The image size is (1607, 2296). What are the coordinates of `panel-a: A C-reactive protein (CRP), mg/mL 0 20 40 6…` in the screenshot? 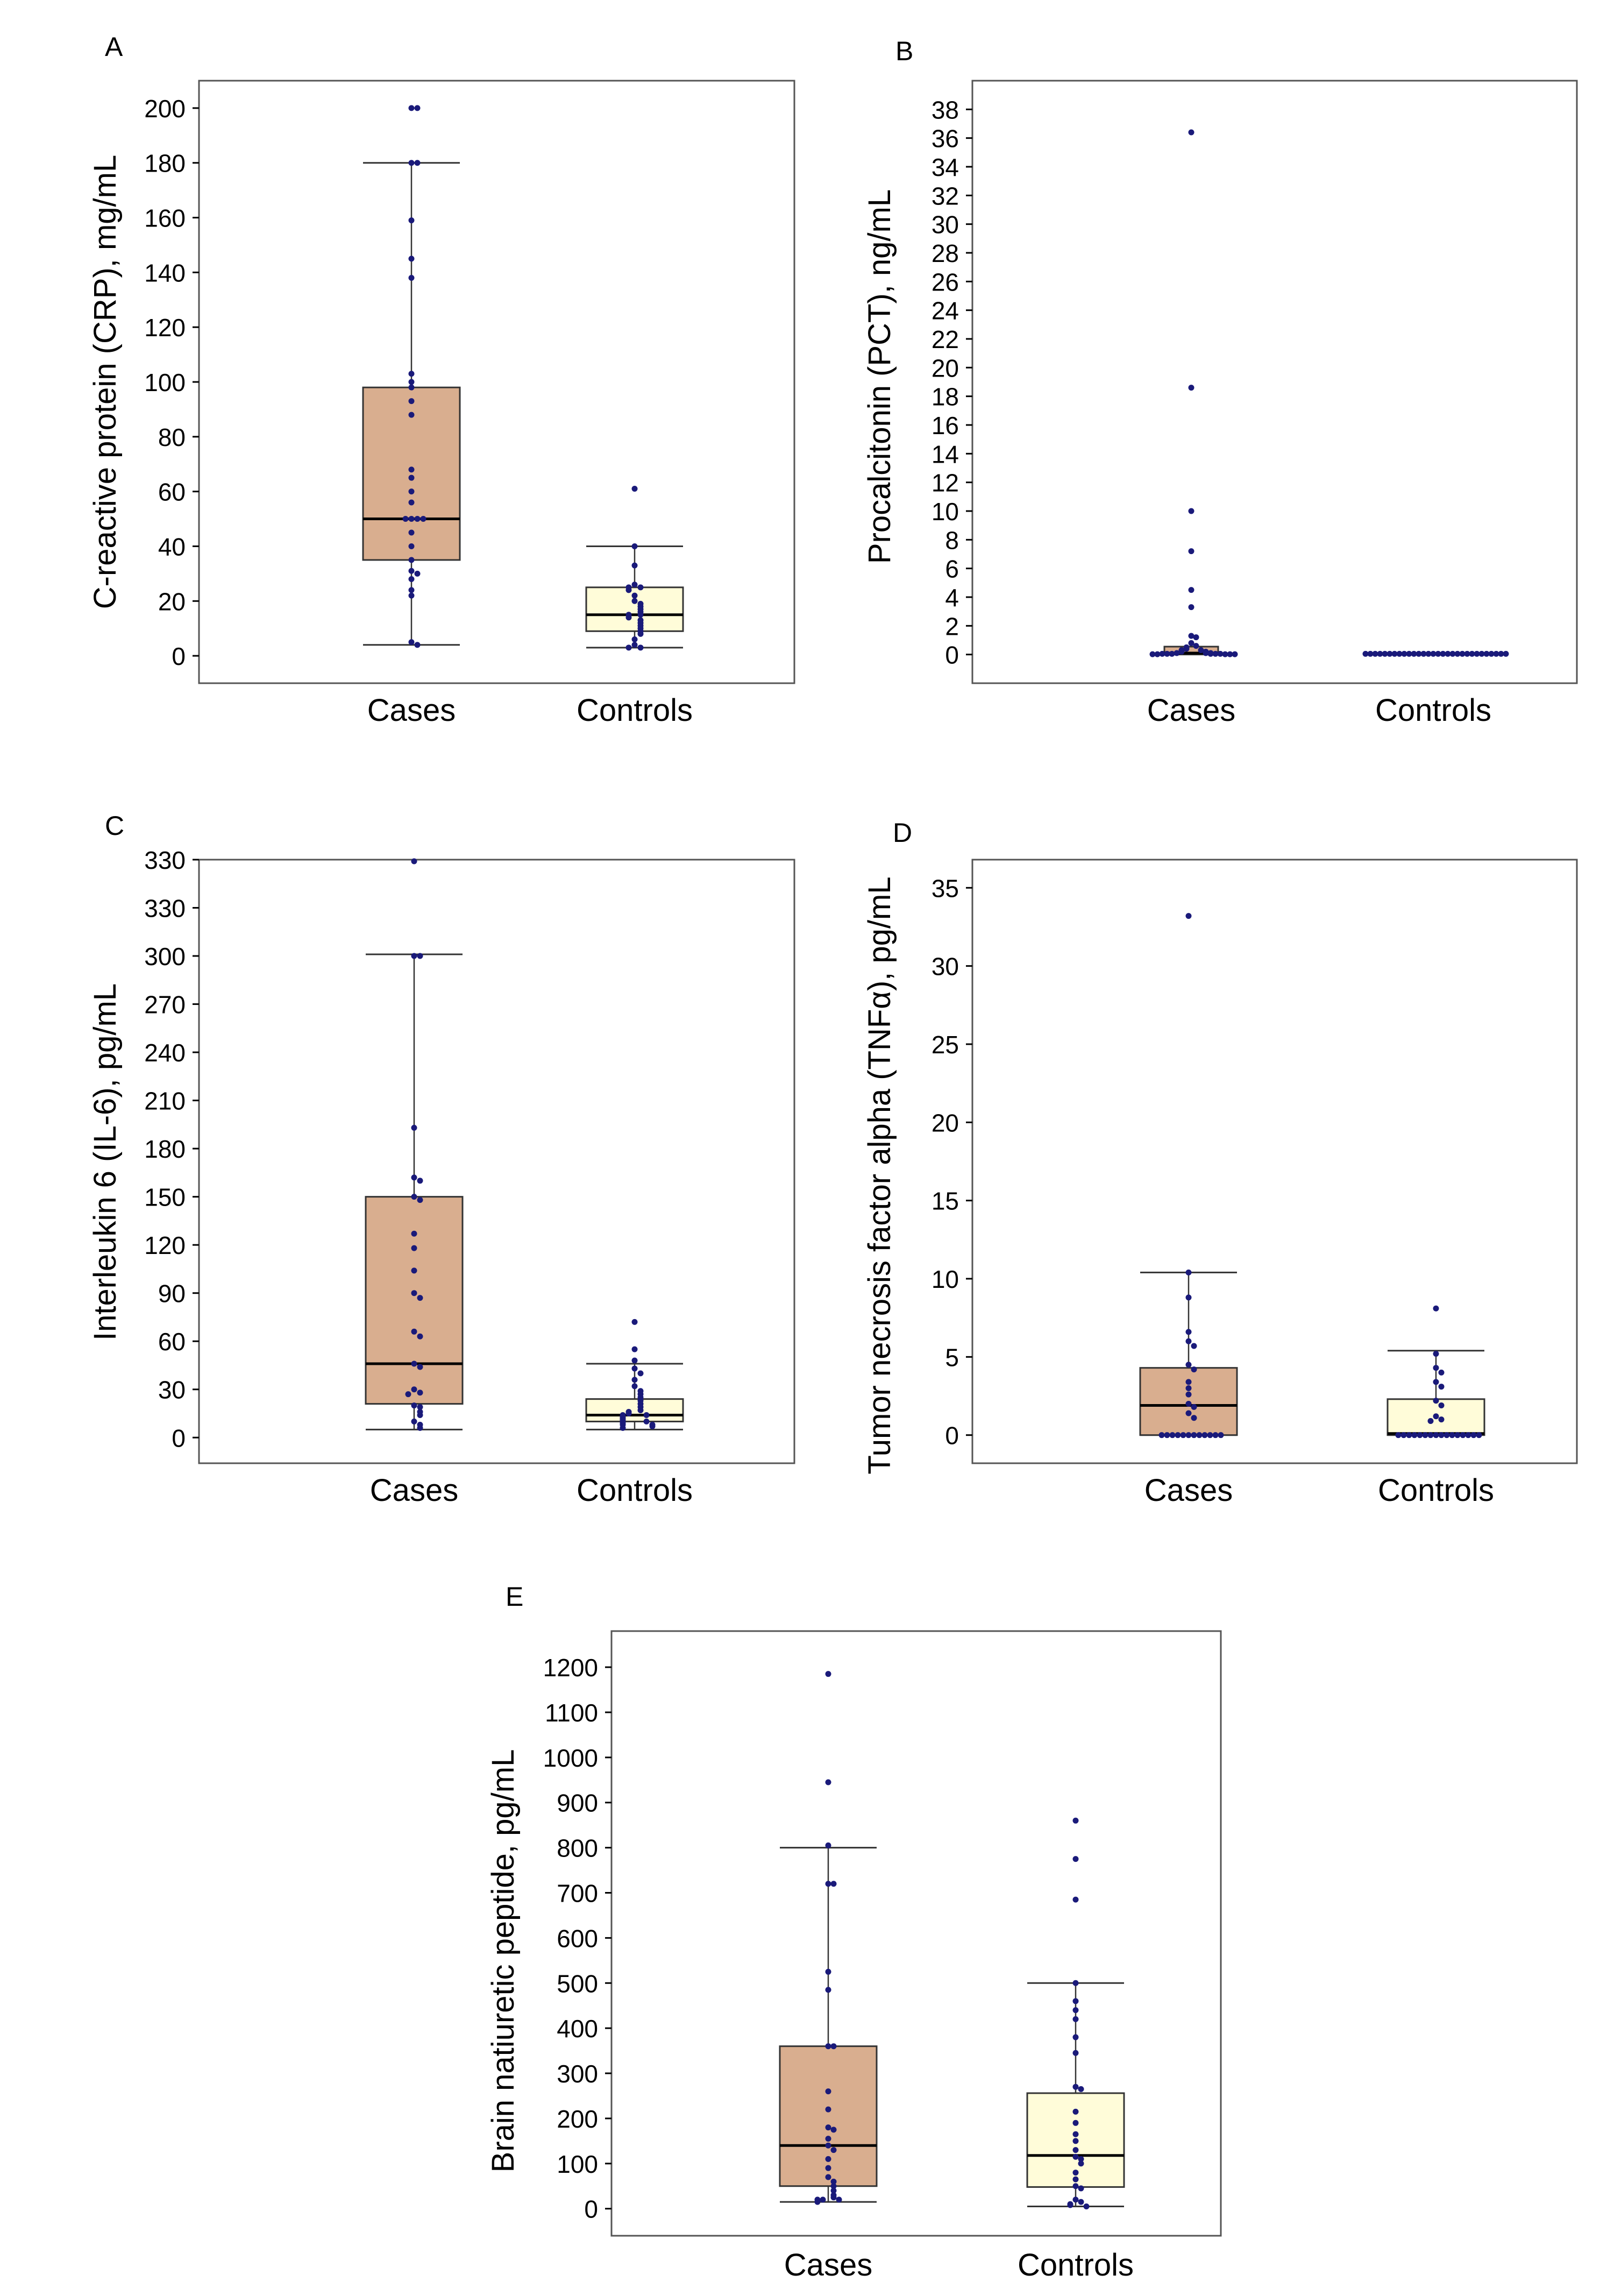 It's located at (442, 380).